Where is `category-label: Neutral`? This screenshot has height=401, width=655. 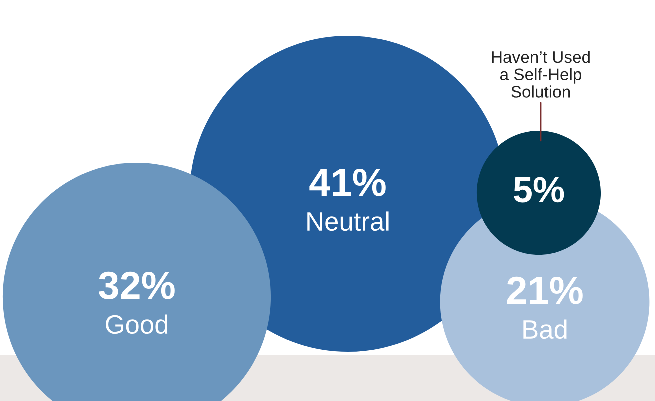 category-label: Neutral is located at coordinates (348, 222).